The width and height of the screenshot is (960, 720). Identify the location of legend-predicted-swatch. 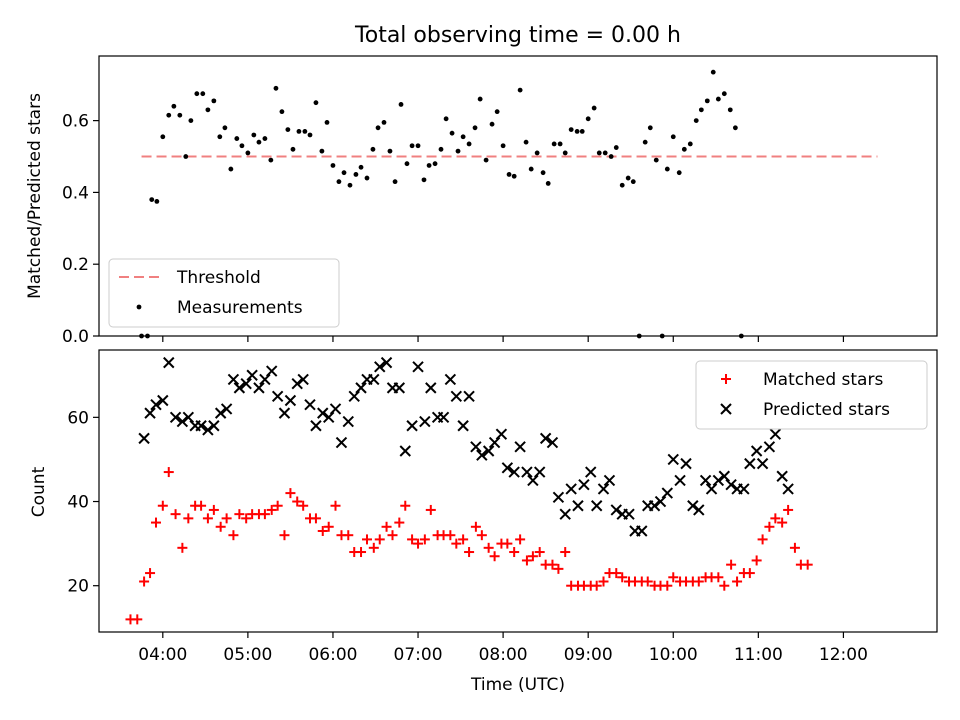
(726, 409).